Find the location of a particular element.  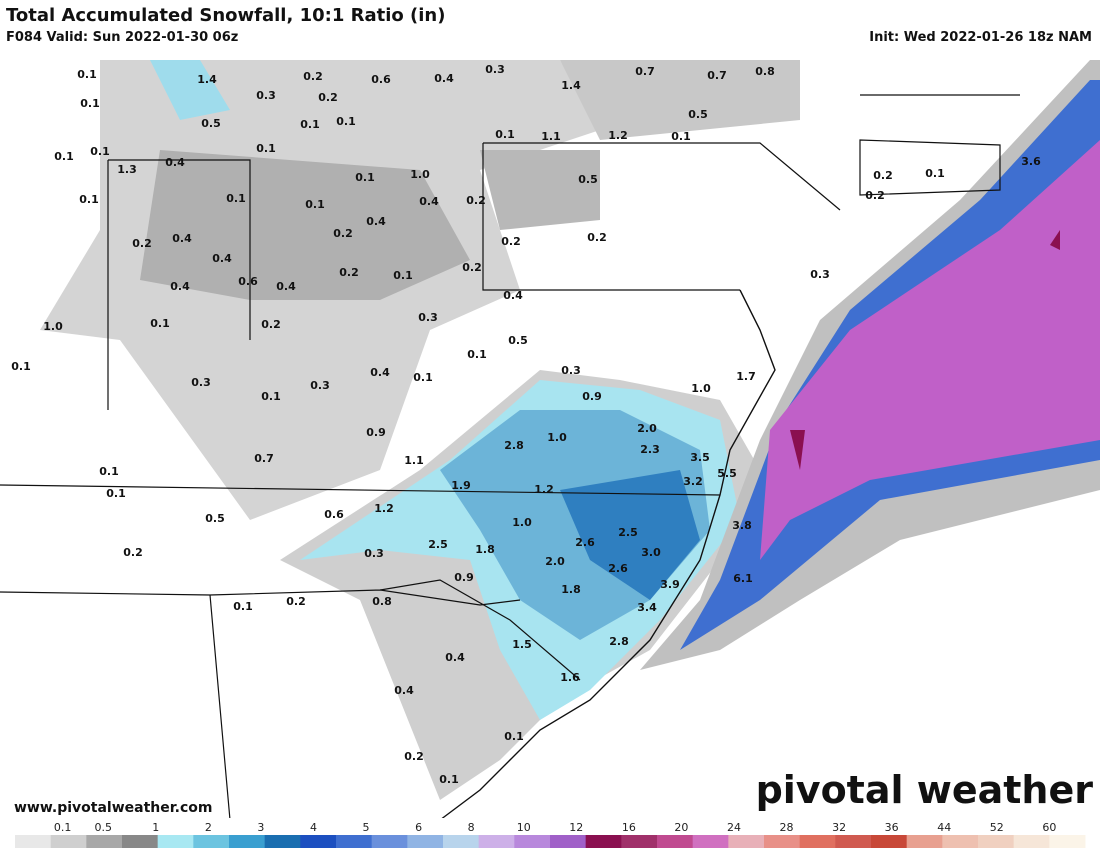

snow-amount: 6.1 is located at coordinates (743, 578).